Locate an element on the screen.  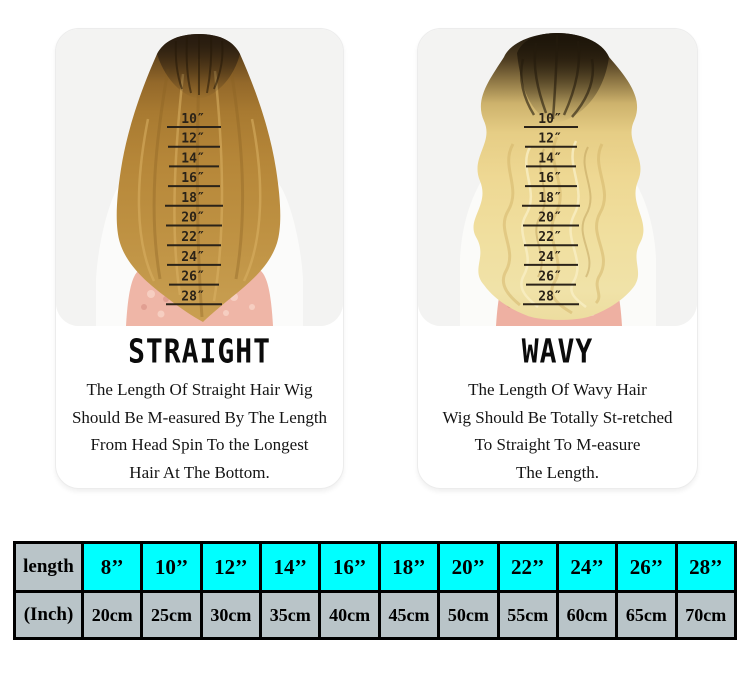
centimeter-cell: 35cm is located at coordinates (290, 615).